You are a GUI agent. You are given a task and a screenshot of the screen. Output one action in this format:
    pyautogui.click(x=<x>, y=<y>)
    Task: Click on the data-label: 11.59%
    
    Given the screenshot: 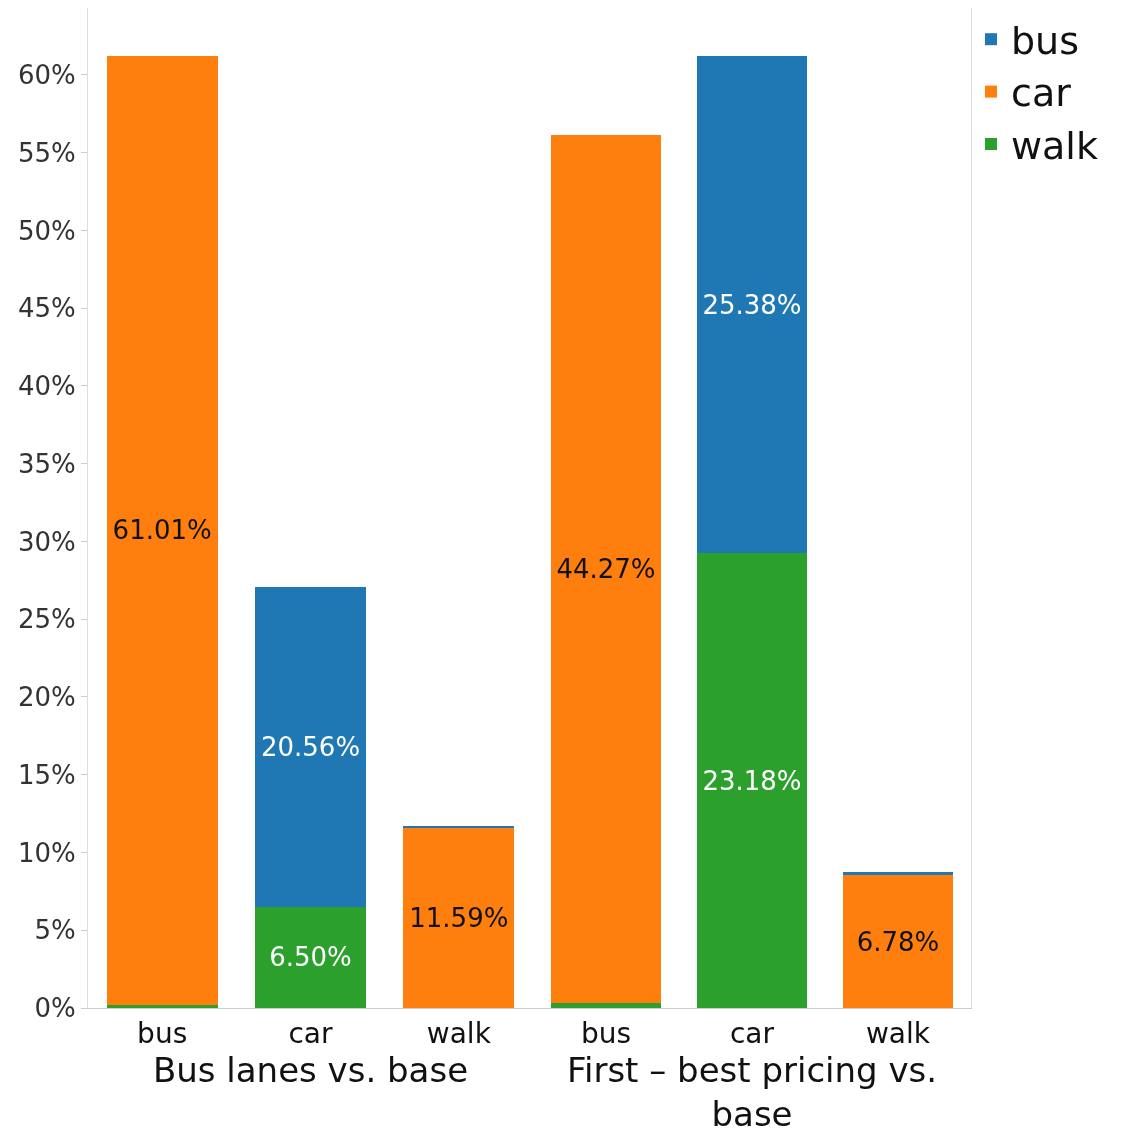 What is the action you would take?
    pyautogui.click(x=459, y=917)
    